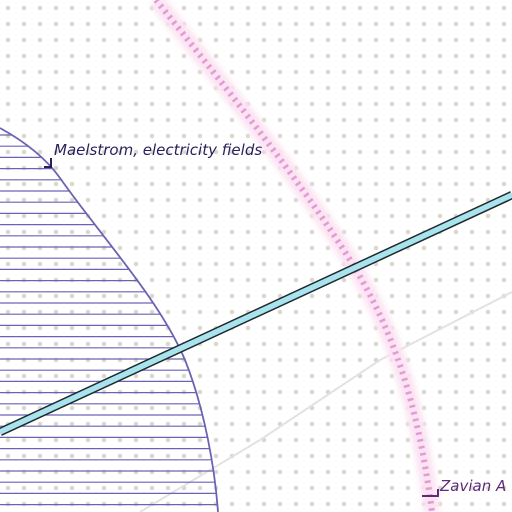 The width and height of the screenshot is (512, 512). I want to click on border-label-group: Zavian A, so click(464, 487).